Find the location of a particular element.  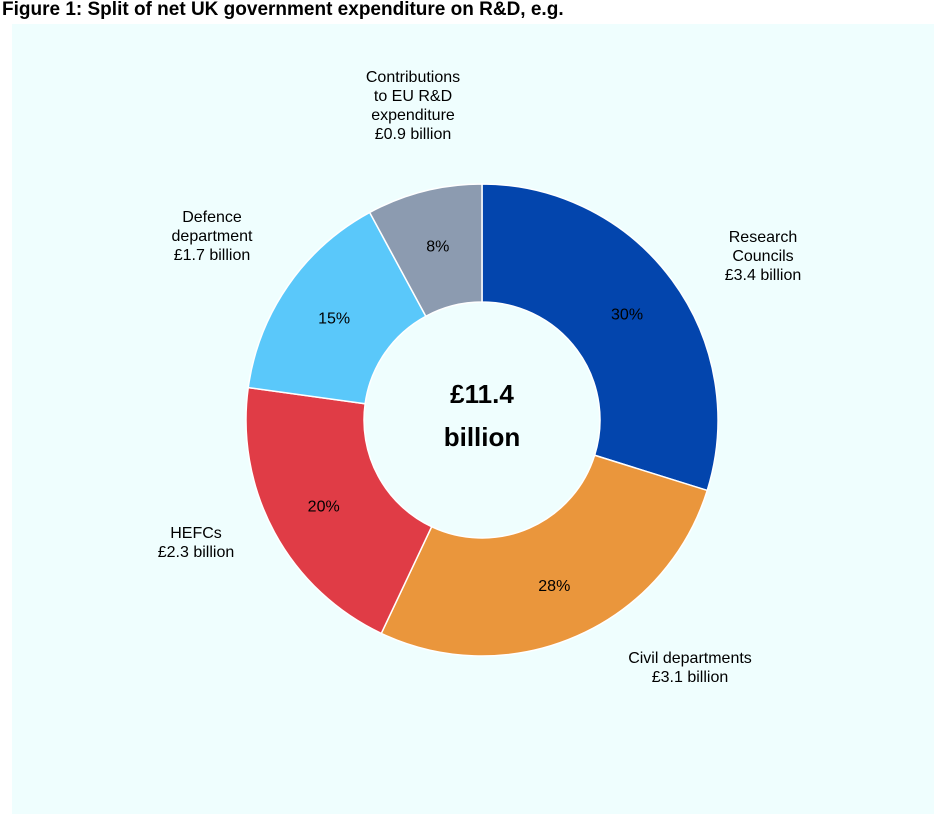

slice-hefcs is located at coordinates (339, 510).